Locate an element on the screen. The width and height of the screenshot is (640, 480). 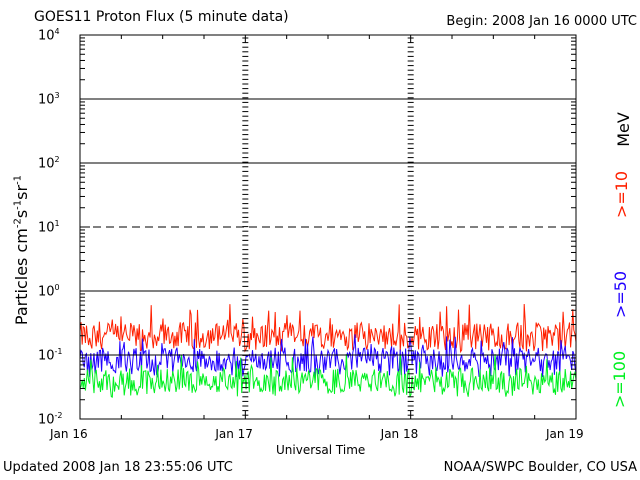
y-tick-label: 10² is located at coordinates (49, 163).